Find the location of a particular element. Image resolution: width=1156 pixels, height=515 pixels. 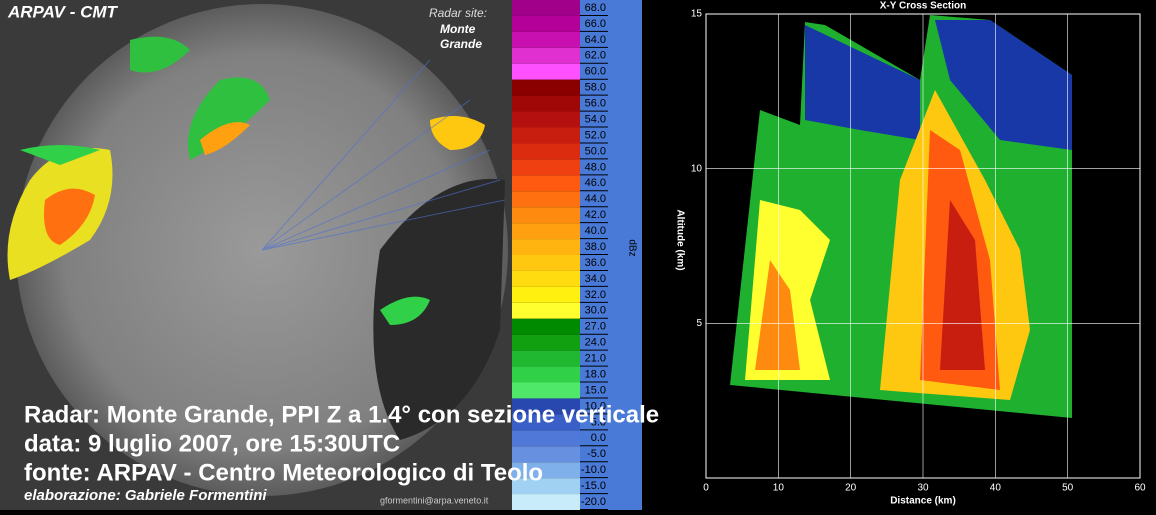

site-label: Radar site: is located at coordinates (458, 13).